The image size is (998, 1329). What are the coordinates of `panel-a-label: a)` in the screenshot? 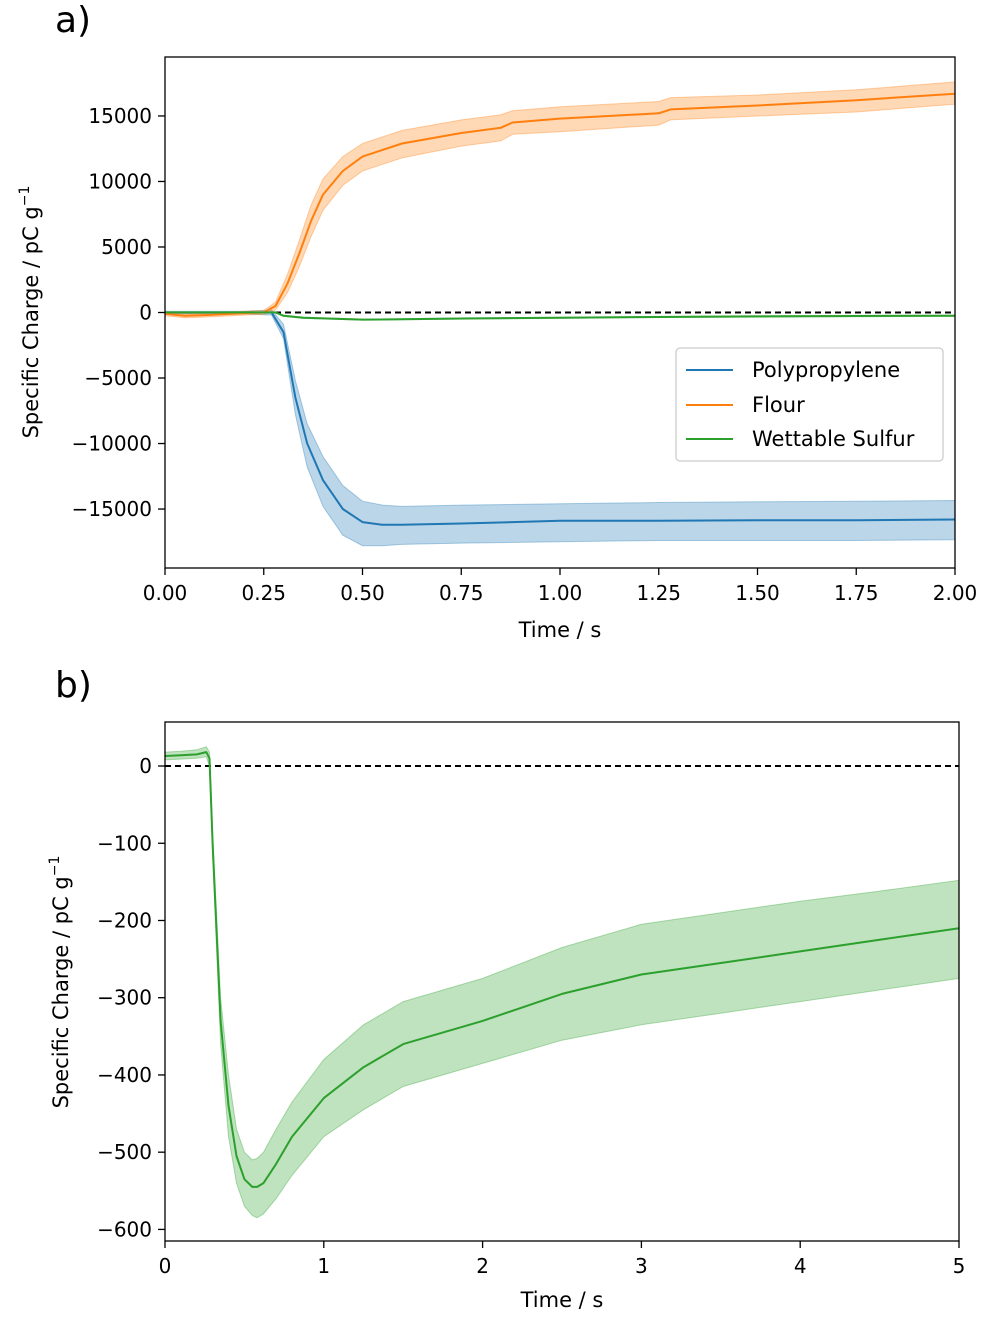 It's located at (73, 20).